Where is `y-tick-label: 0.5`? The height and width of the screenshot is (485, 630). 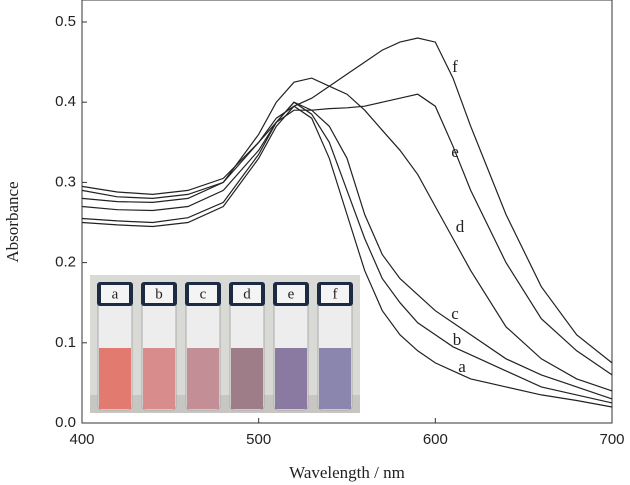 y-tick-label: 0.5 is located at coordinates (65, 21).